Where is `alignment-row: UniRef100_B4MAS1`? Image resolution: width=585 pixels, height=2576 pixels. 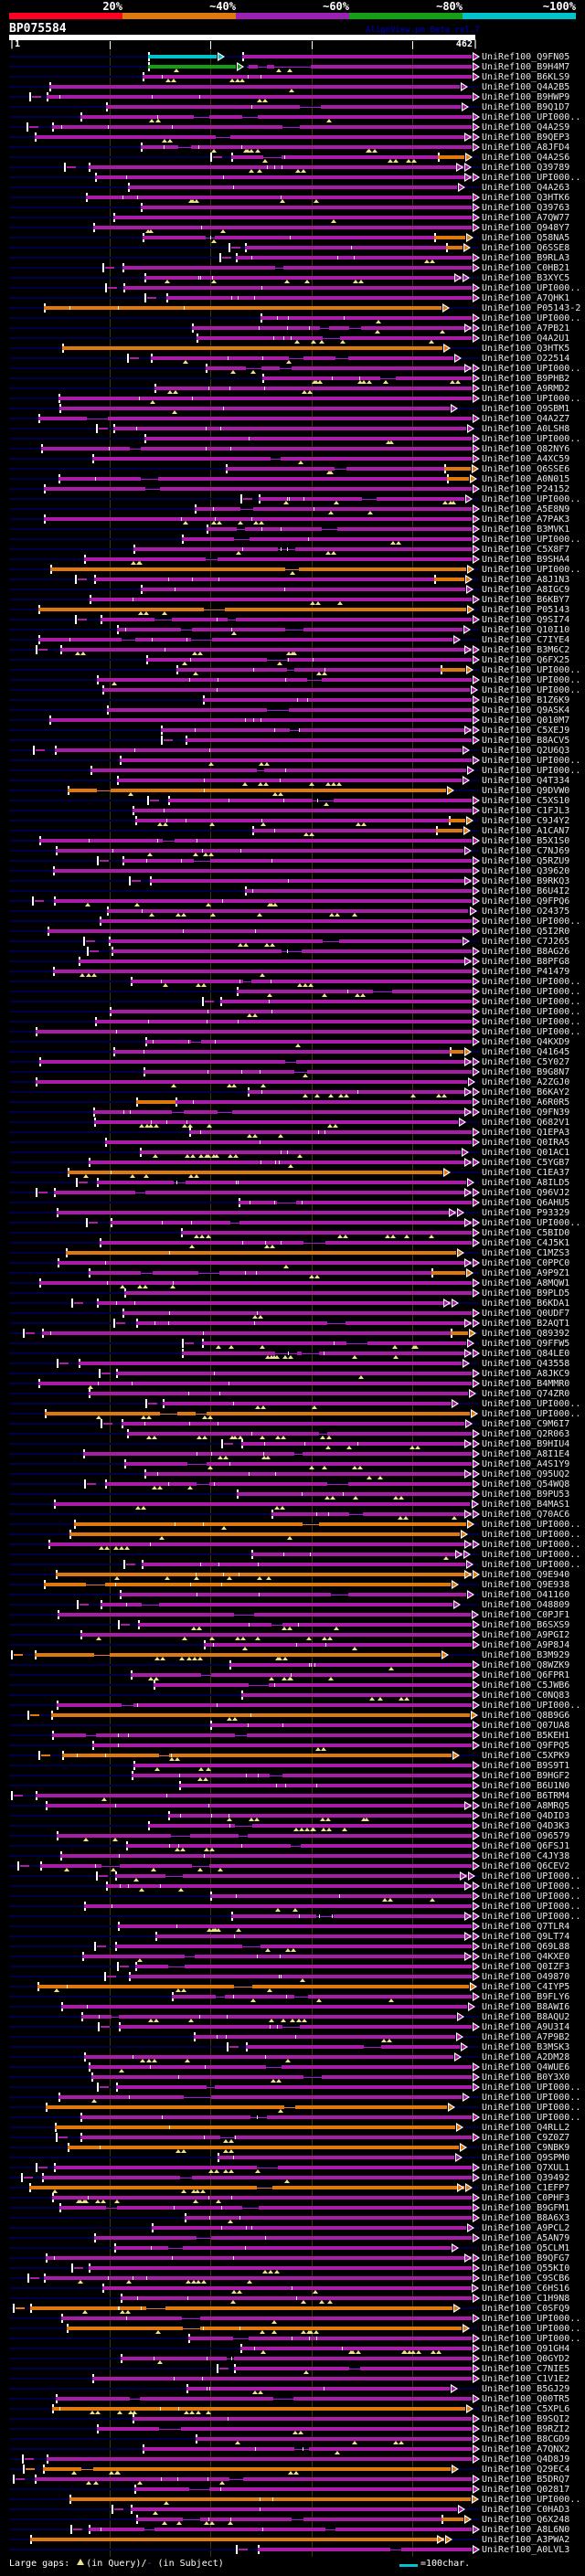
alignment-row: UniRef100_B4MAS1 is located at coordinates (293, 1505).